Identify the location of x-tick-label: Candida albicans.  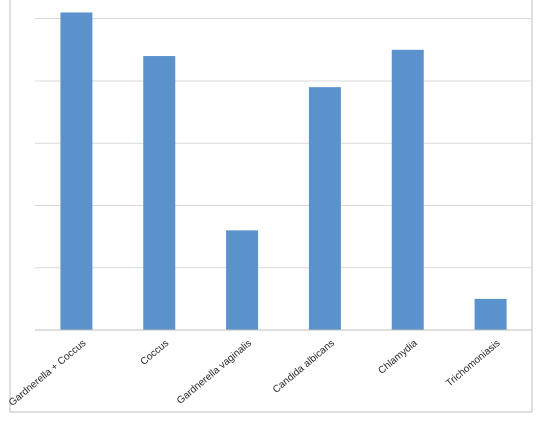
(304, 367).